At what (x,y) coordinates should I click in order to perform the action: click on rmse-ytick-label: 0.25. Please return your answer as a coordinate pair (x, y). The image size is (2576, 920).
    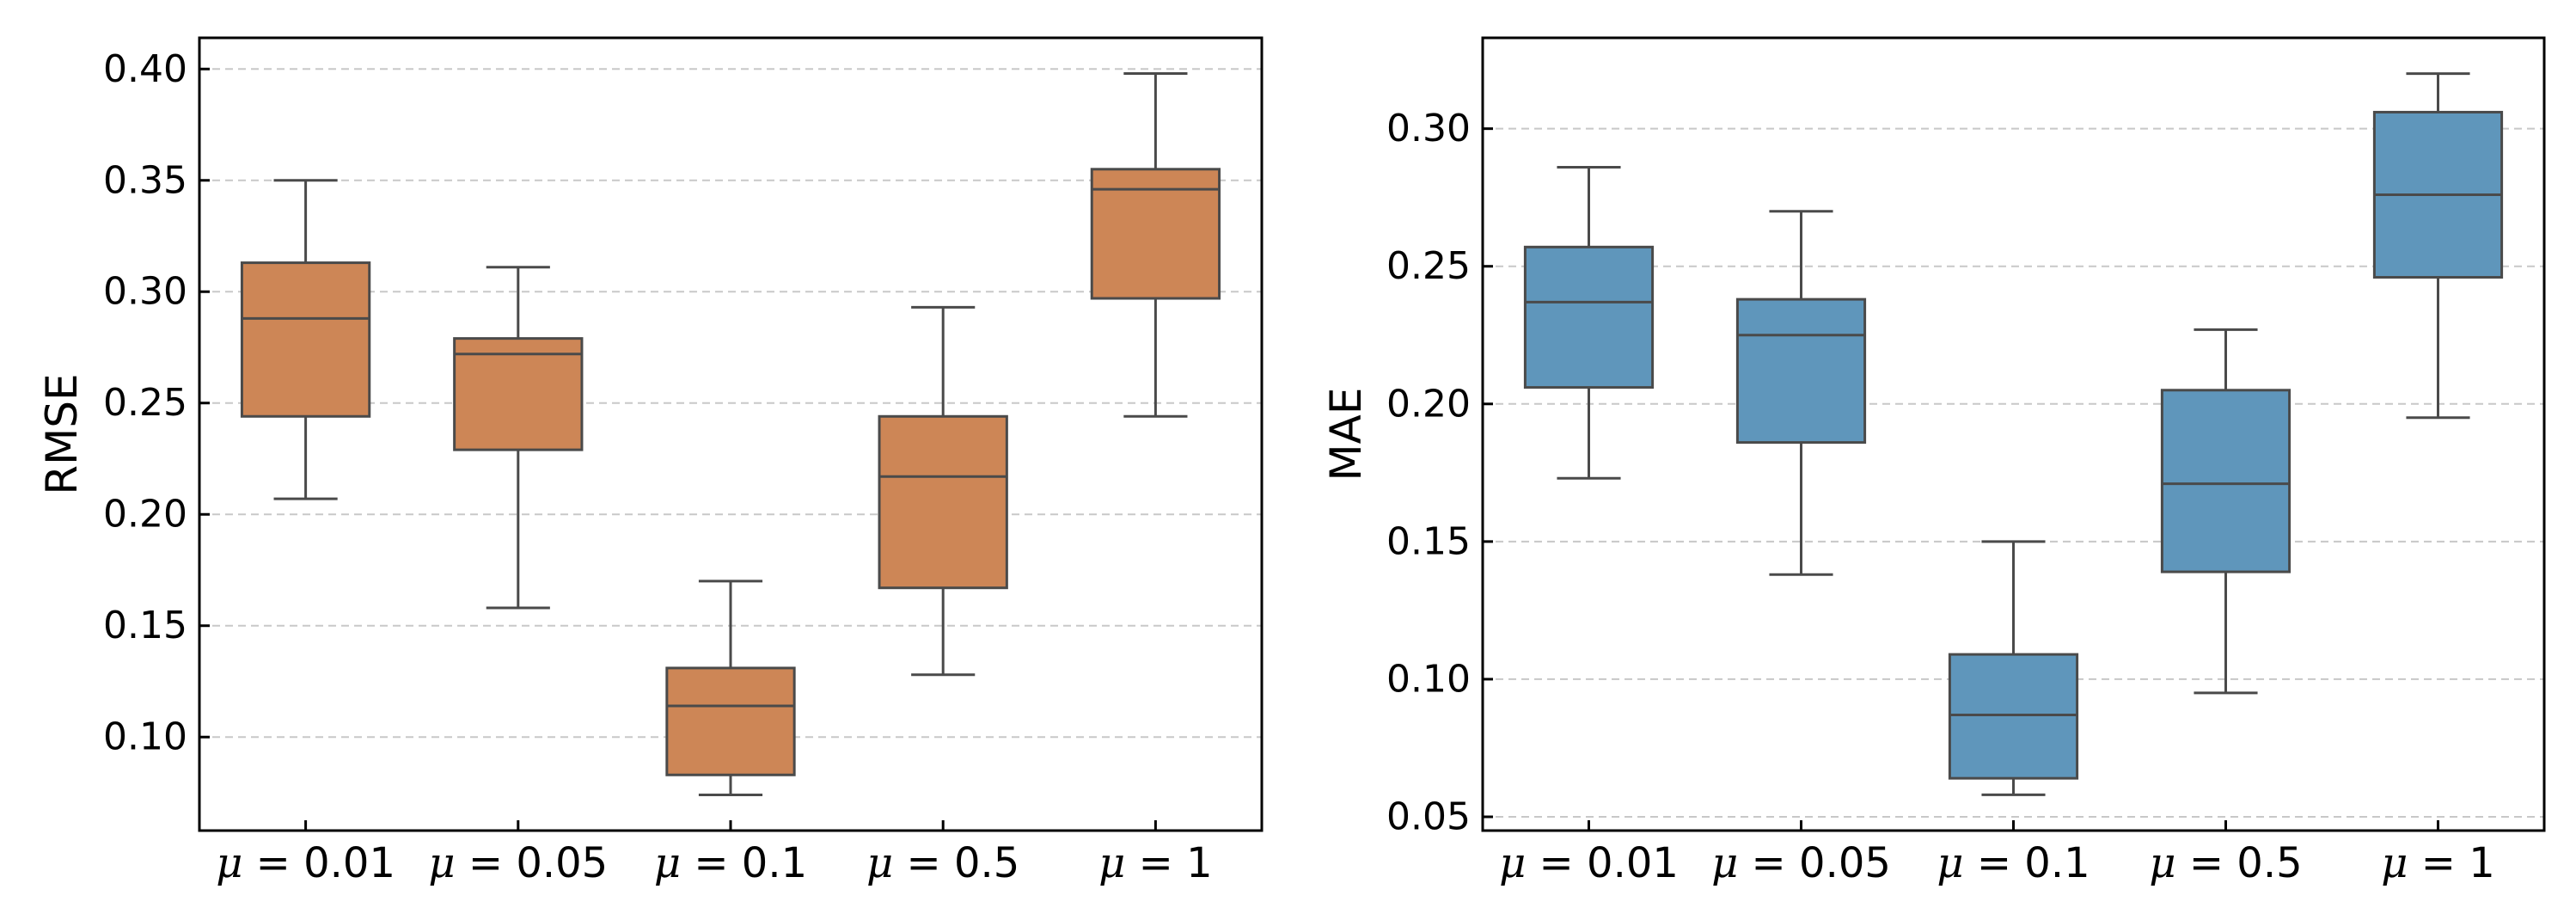
    Looking at the image, I should click on (145, 403).